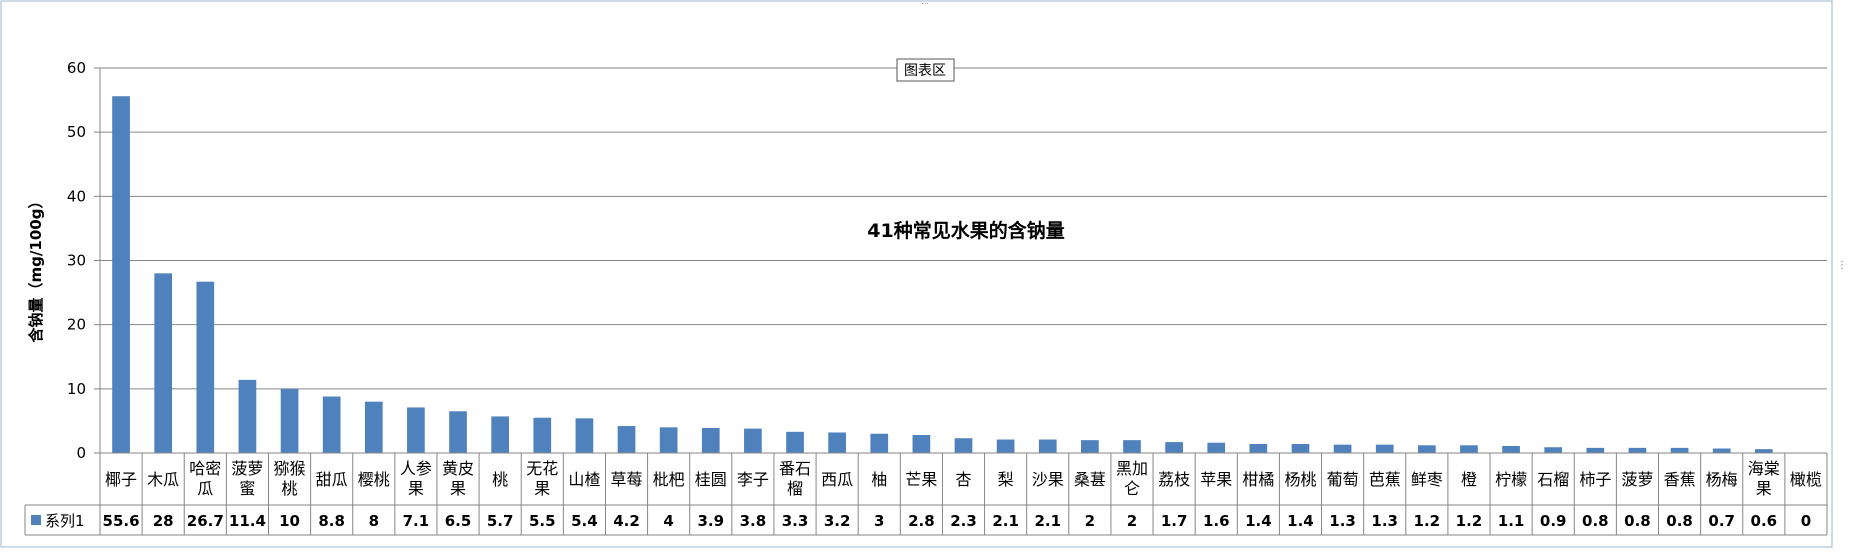 This screenshot has height=554, width=1849. Describe the element at coordinates (1047, 521) in the screenshot. I see `data-value: 2.1` at that location.